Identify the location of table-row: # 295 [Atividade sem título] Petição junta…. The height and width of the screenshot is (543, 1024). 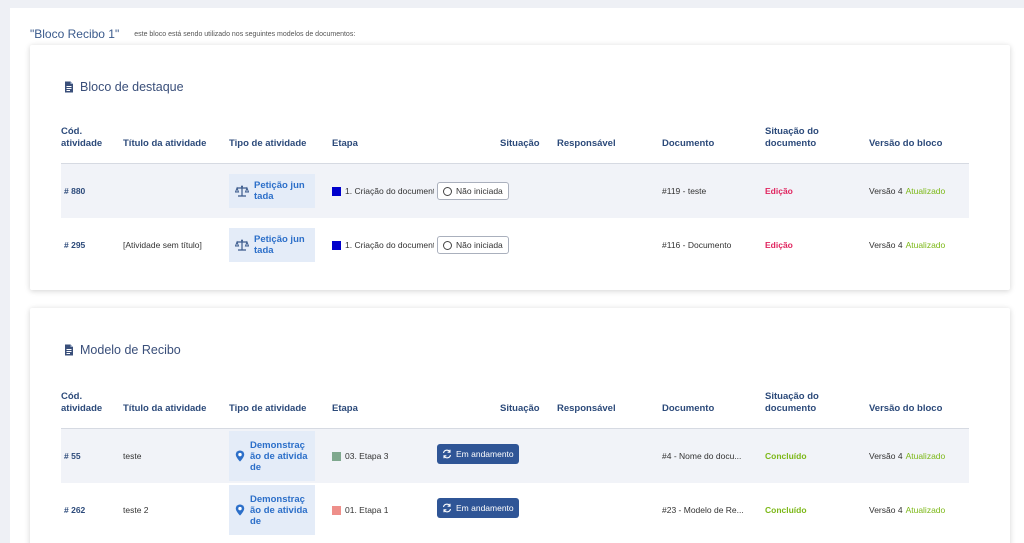
(515, 245).